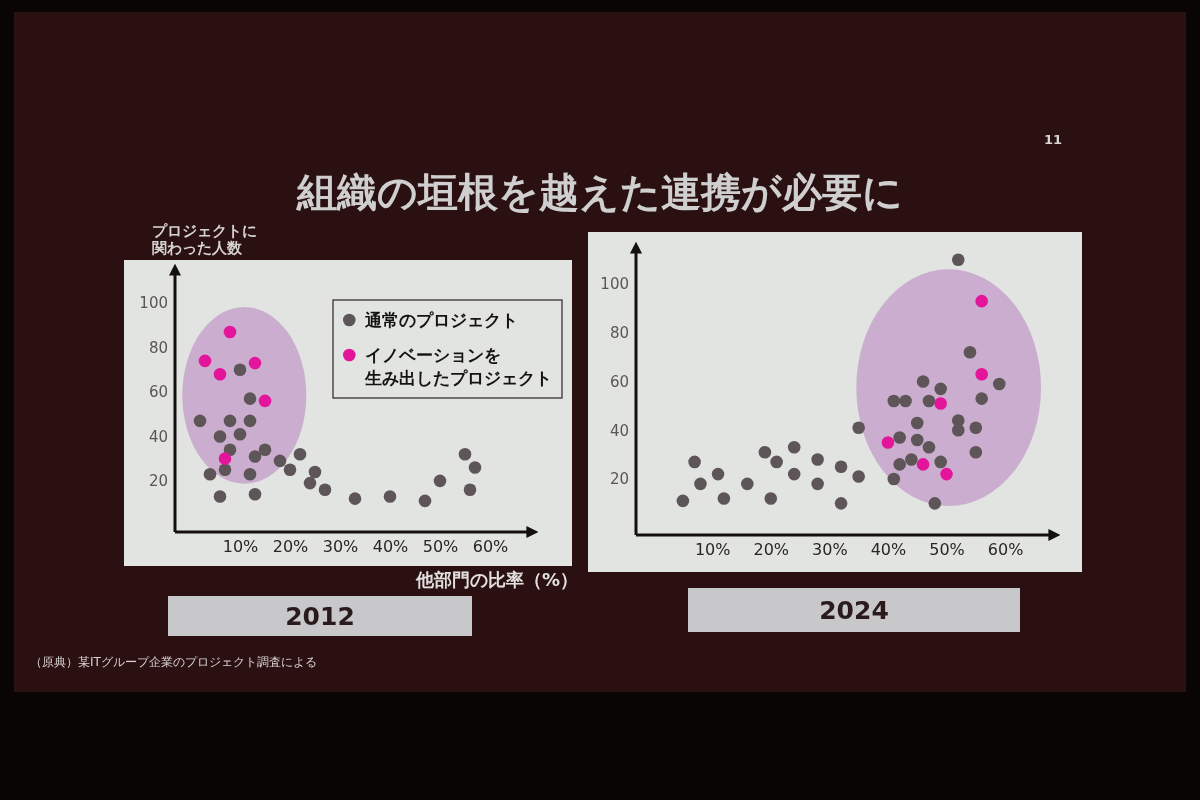 The width and height of the screenshot is (1200, 800). What do you see at coordinates (854, 610) in the screenshot?
I see `text: 2024` at bounding box center [854, 610].